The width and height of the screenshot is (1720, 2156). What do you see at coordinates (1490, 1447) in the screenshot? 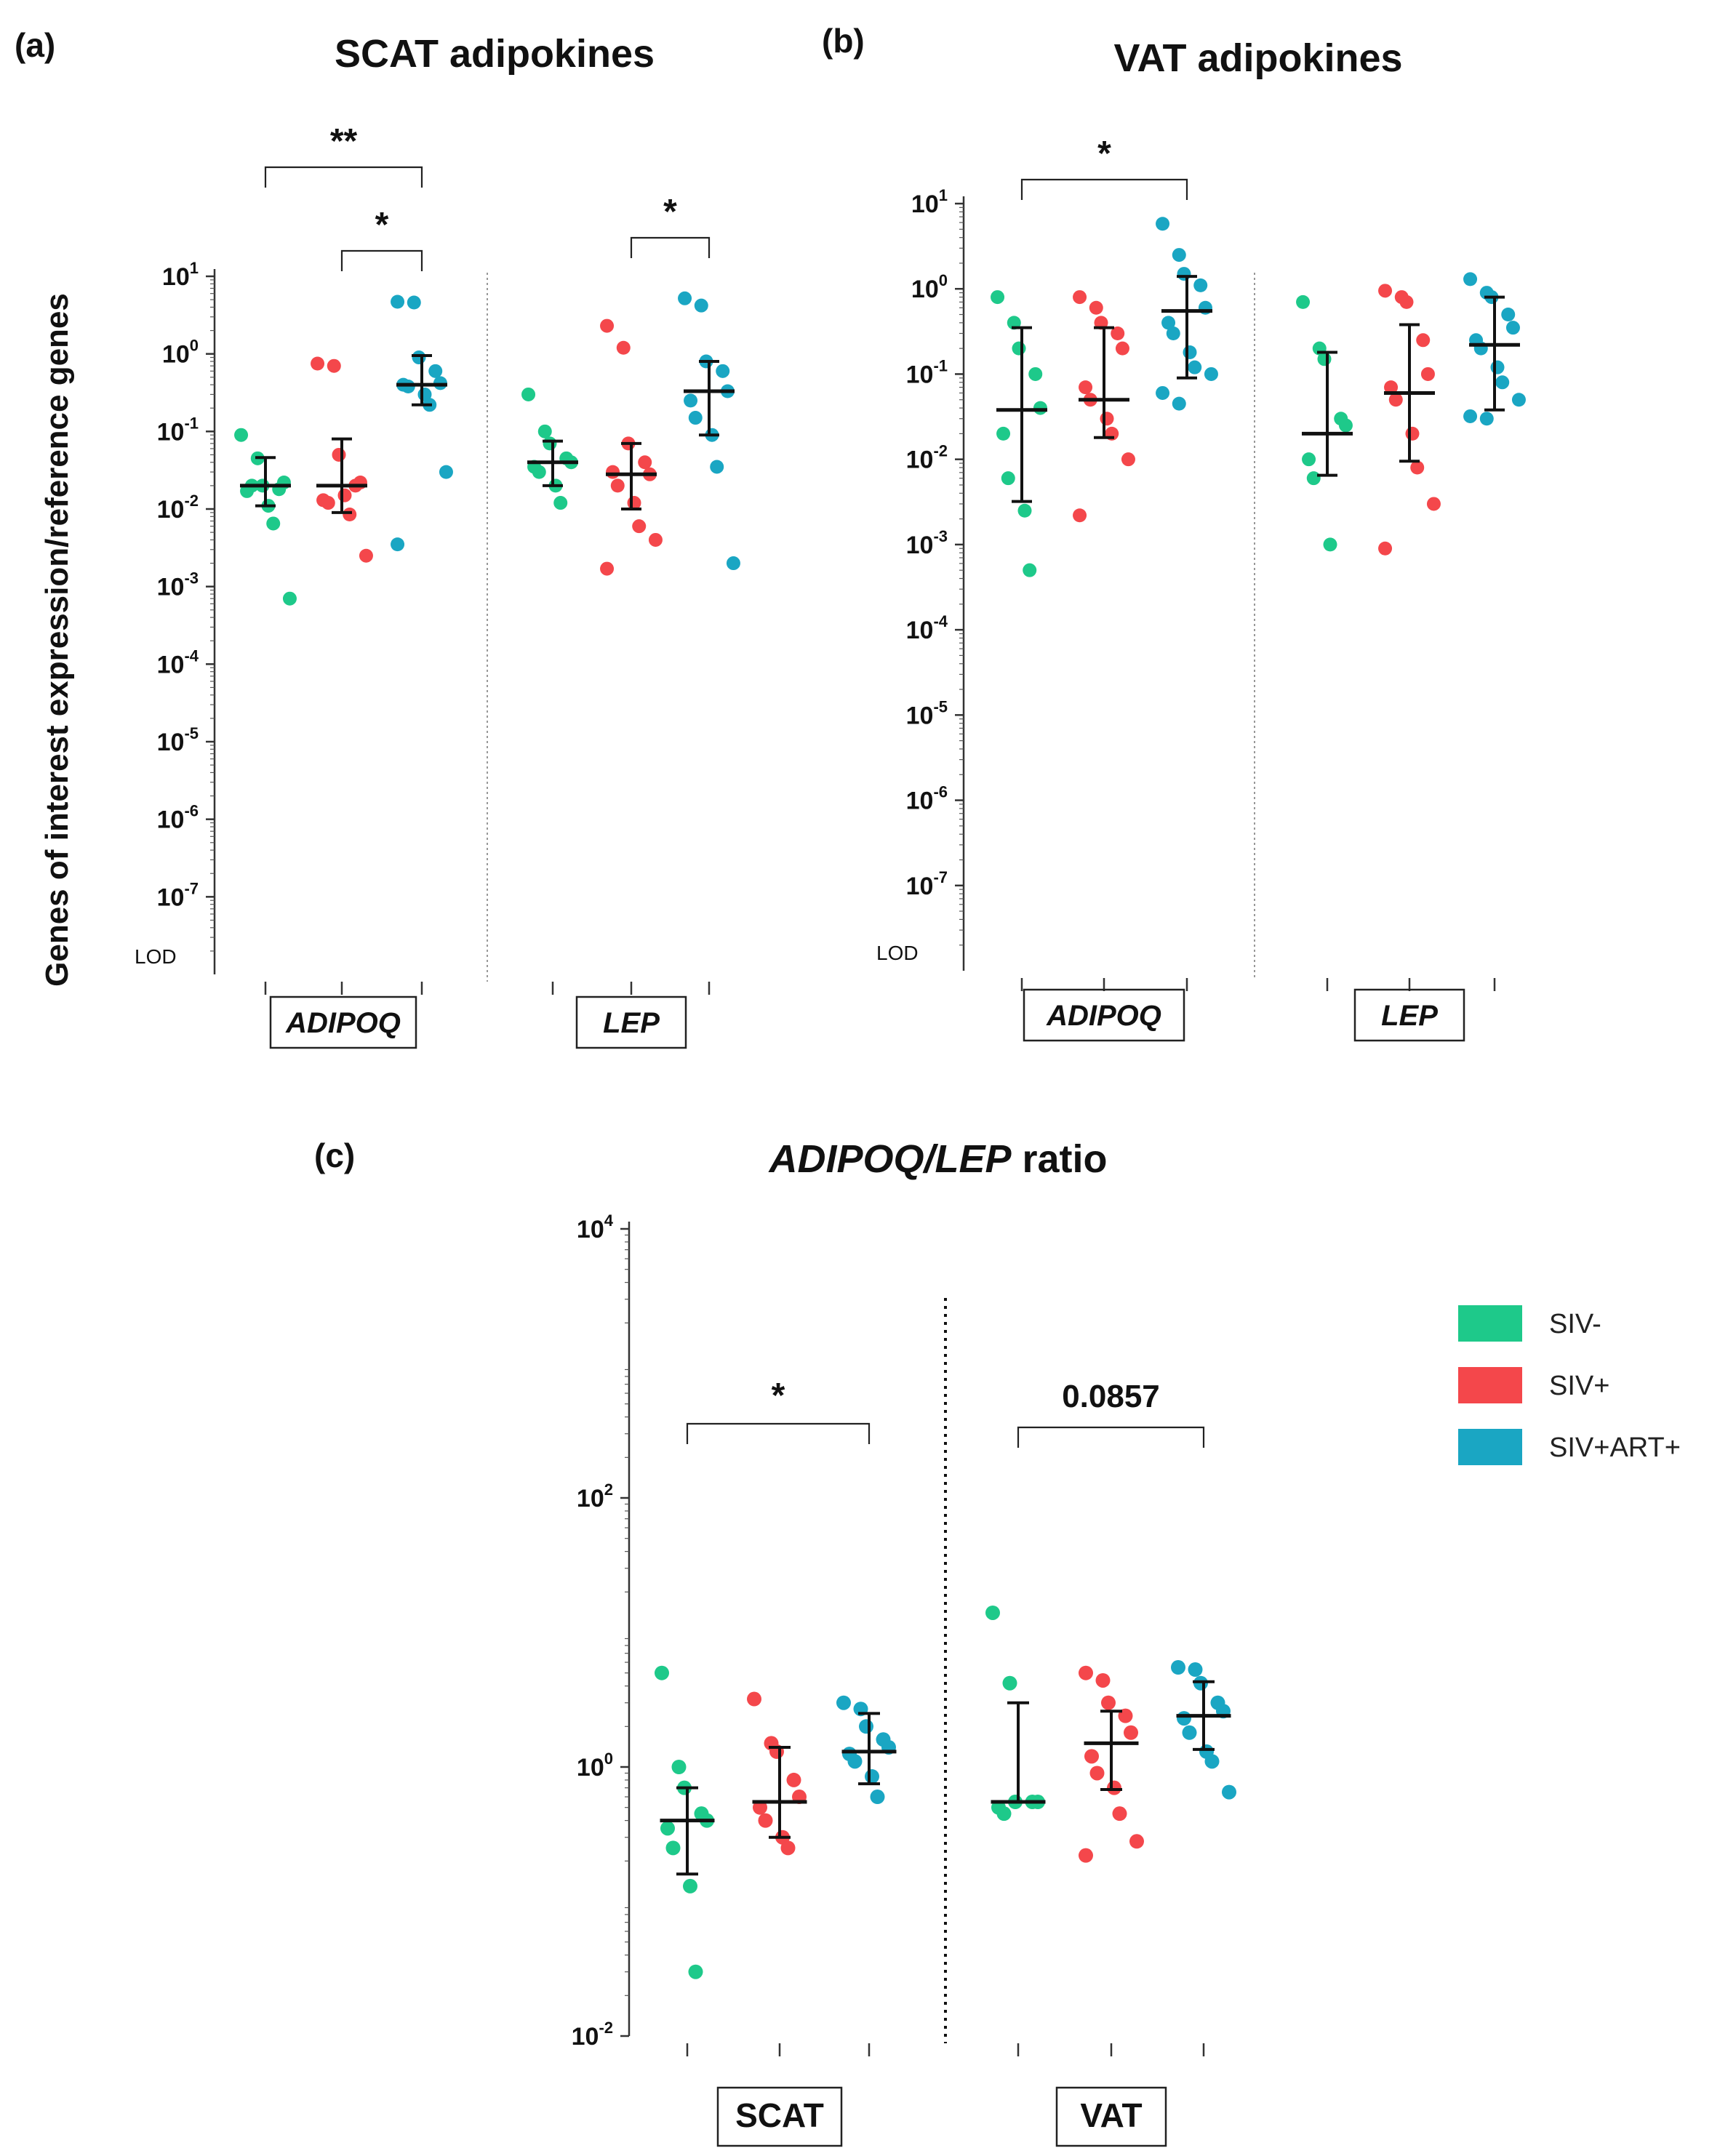
I see `legend-swatch-sivposartpos` at bounding box center [1490, 1447].